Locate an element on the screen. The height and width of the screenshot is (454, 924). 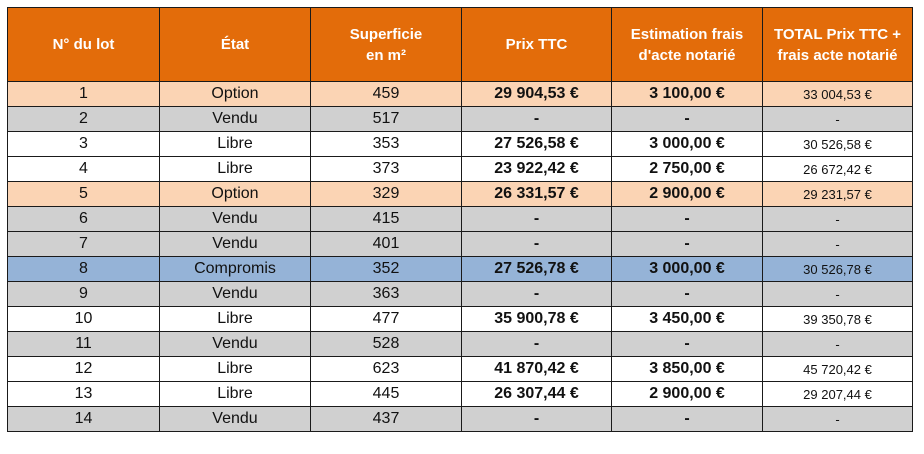
cell-superficie: 329 is located at coordinates (386, 194).